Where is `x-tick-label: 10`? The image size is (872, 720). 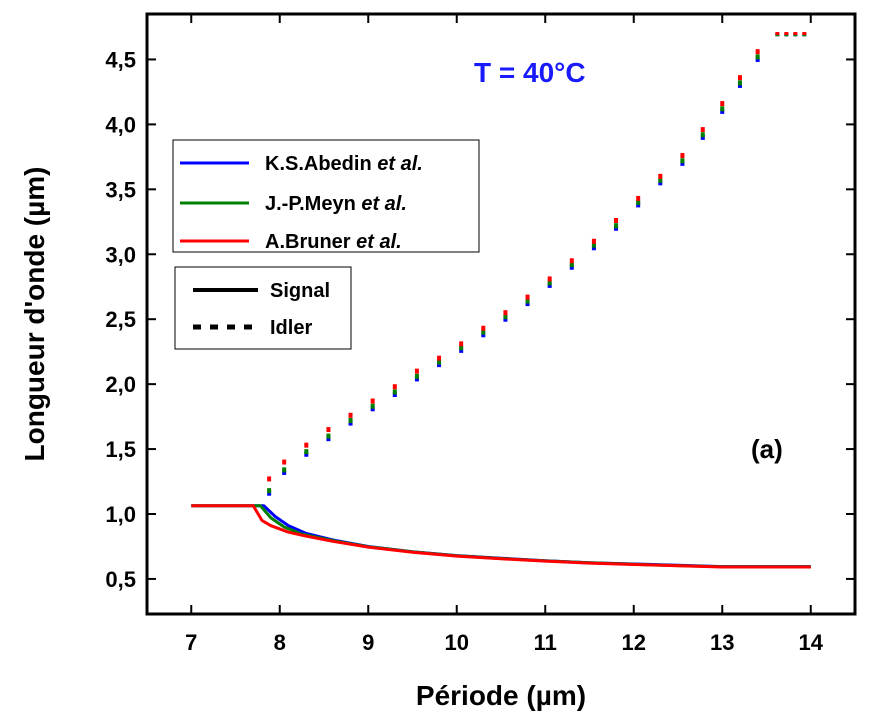 x-tick-label: 10 is located at coordinates (457, 642).